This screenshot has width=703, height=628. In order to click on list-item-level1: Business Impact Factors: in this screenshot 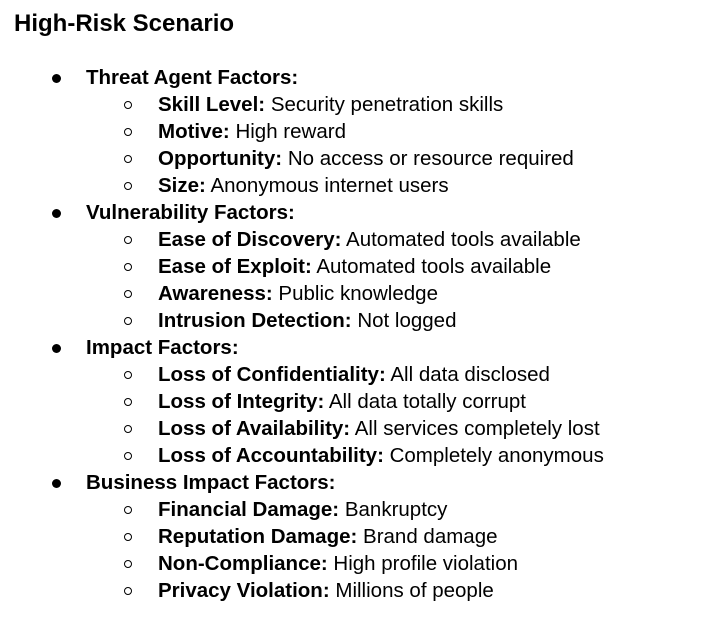, I will do `click(351, 482)`.